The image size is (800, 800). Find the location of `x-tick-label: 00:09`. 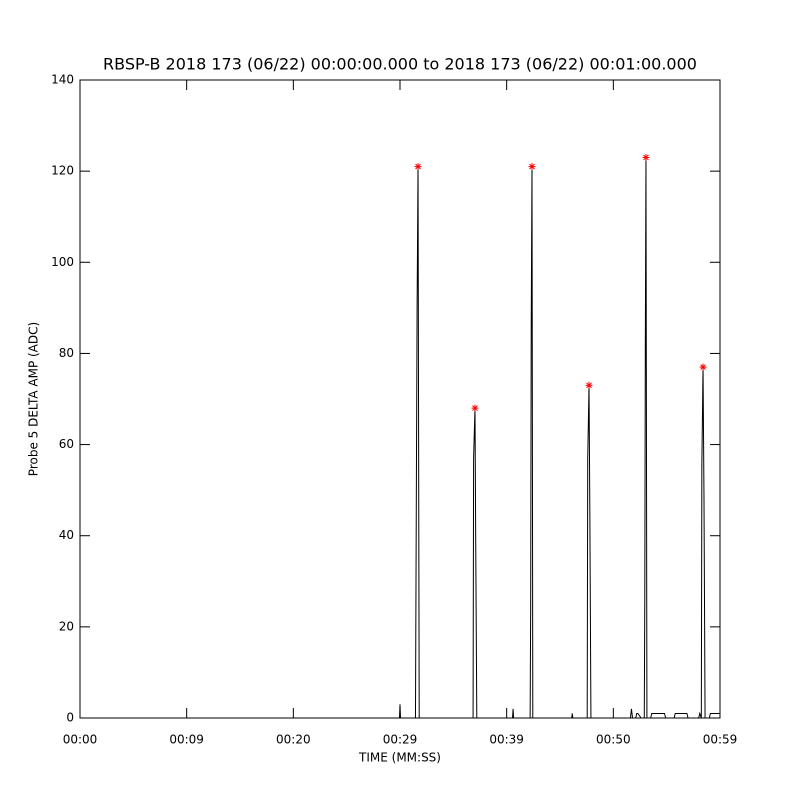

x-tick-label: 00:09 is located at coordinates (186, 740).